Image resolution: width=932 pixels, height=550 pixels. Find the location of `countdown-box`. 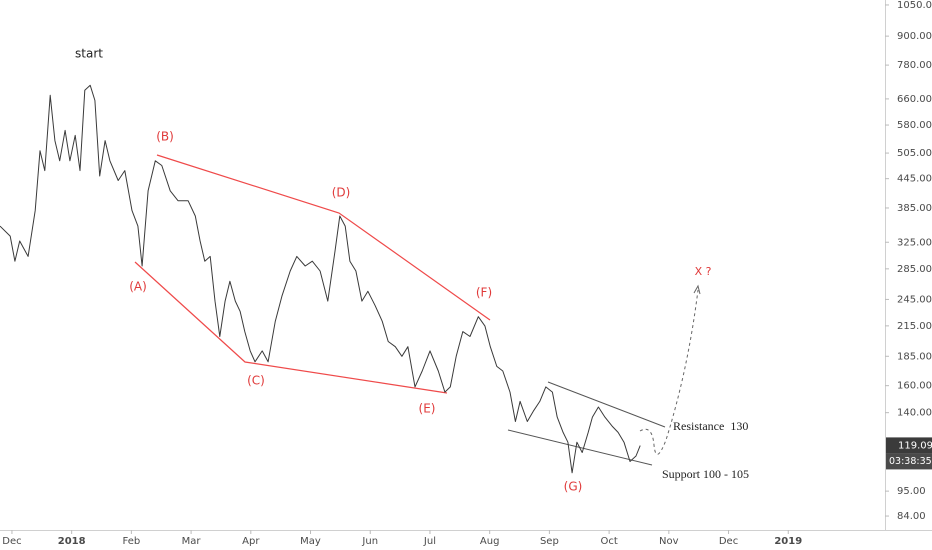

countdown-box is located at coordinates (909, 461).